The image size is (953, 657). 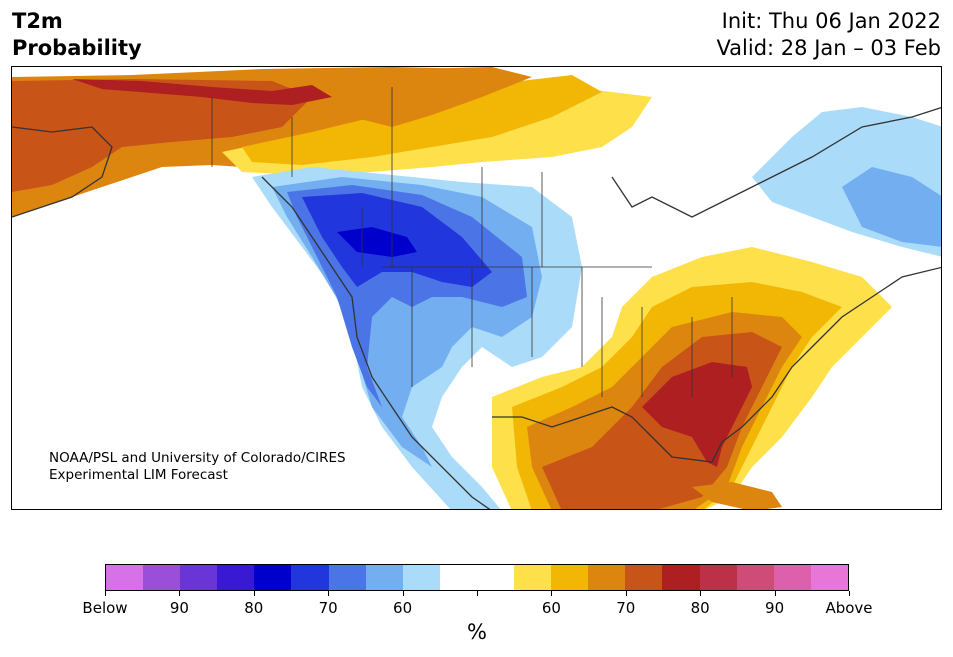 I want to click on colorbar-tick-label: Above, so click(x=849, y=608).